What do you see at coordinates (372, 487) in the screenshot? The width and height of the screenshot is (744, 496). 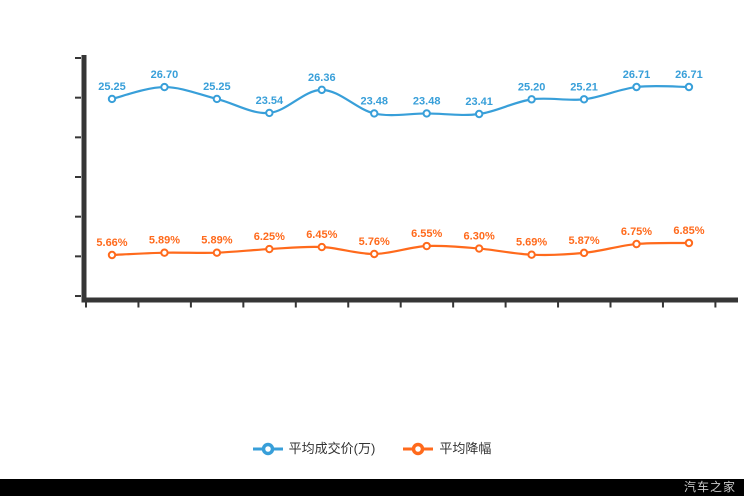 I see `watermark-bar: 汽车之家` at bounding box center [372, 487].